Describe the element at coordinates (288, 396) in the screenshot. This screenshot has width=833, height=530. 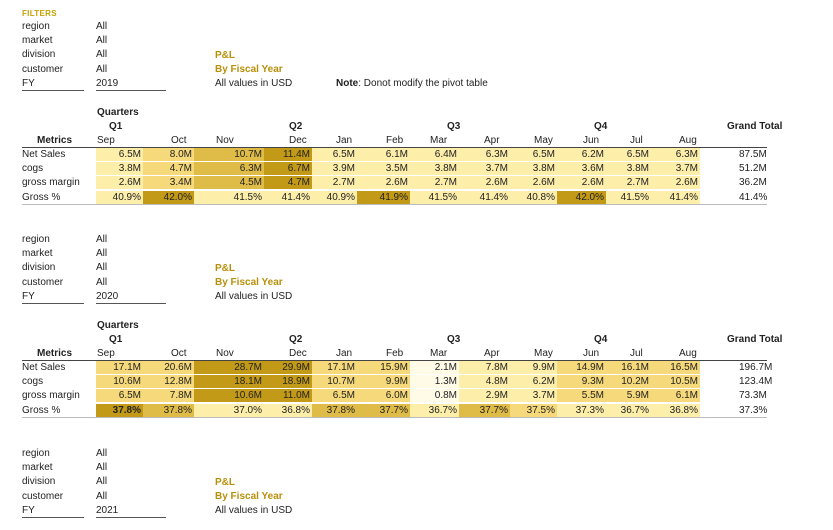
I see `value-cell: 11.0M` at that location.